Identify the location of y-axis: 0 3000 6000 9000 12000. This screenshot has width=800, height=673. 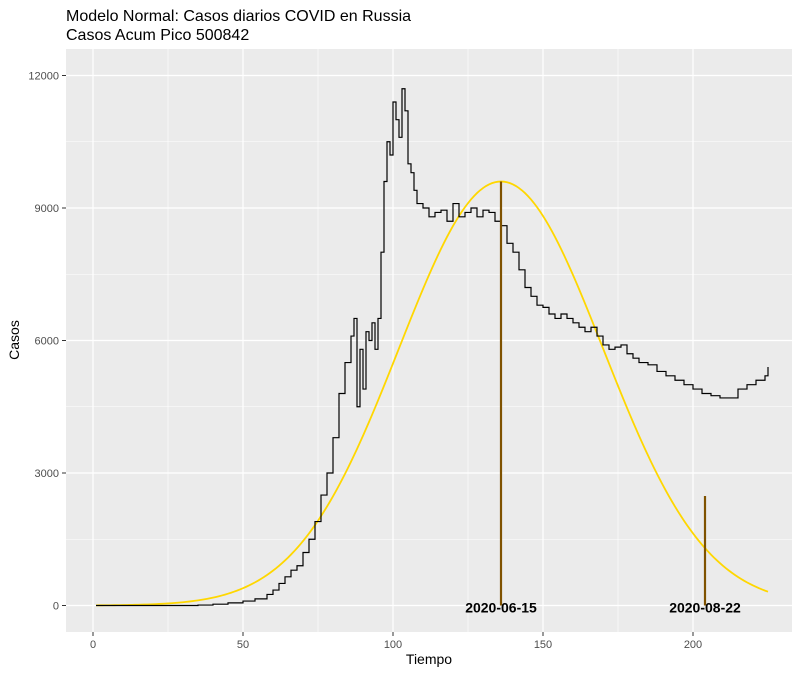
(47, 342).